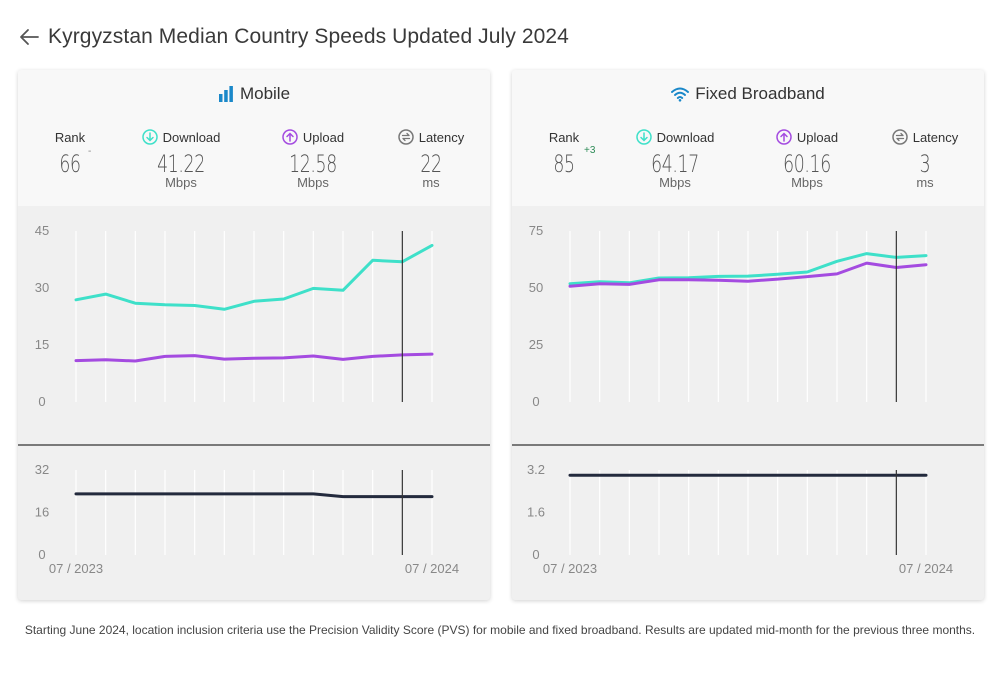 This screenshot has height=676, width=1000. I want to click on download-value: 41.22, so click(181, 164).